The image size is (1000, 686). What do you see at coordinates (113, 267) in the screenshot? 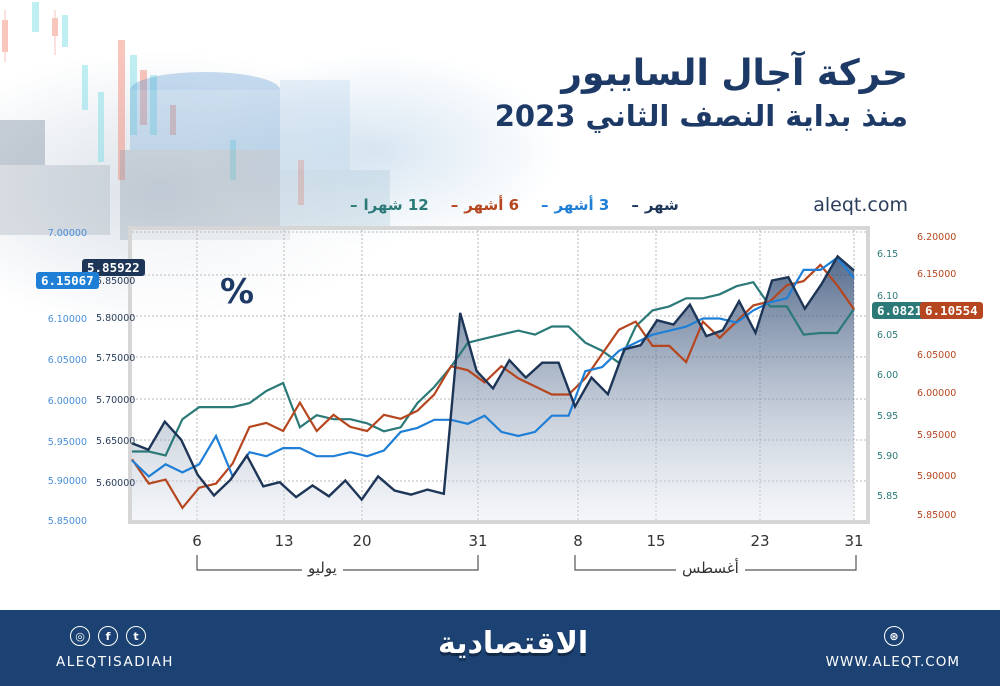
I see `tag-last-1m: 5.85922` at bounding box center [113, 267].